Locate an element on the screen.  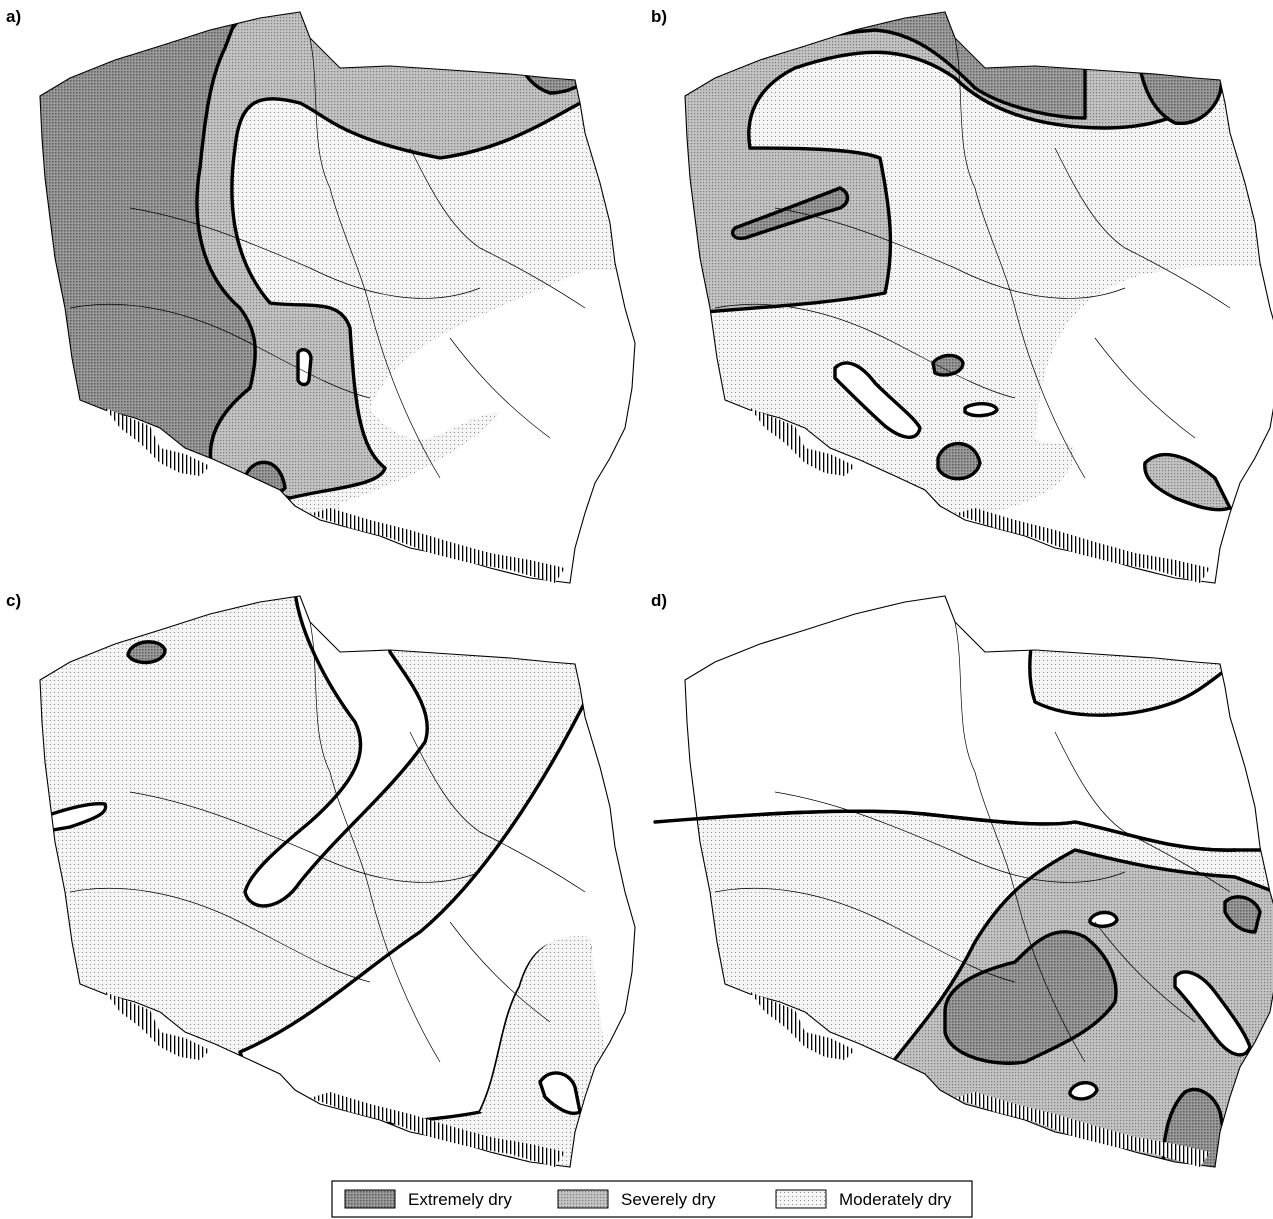
legend-swatch-severely-dry is located at coordinates (583, 1199).